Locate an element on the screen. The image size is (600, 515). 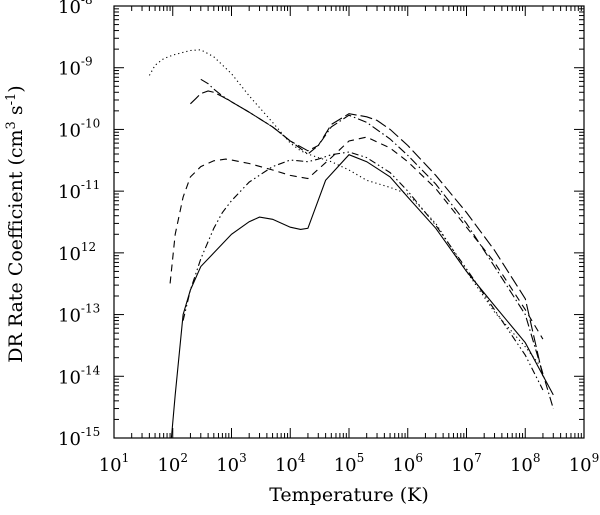
y-tick-label: 10-8 is located at coordinates (75, 9).